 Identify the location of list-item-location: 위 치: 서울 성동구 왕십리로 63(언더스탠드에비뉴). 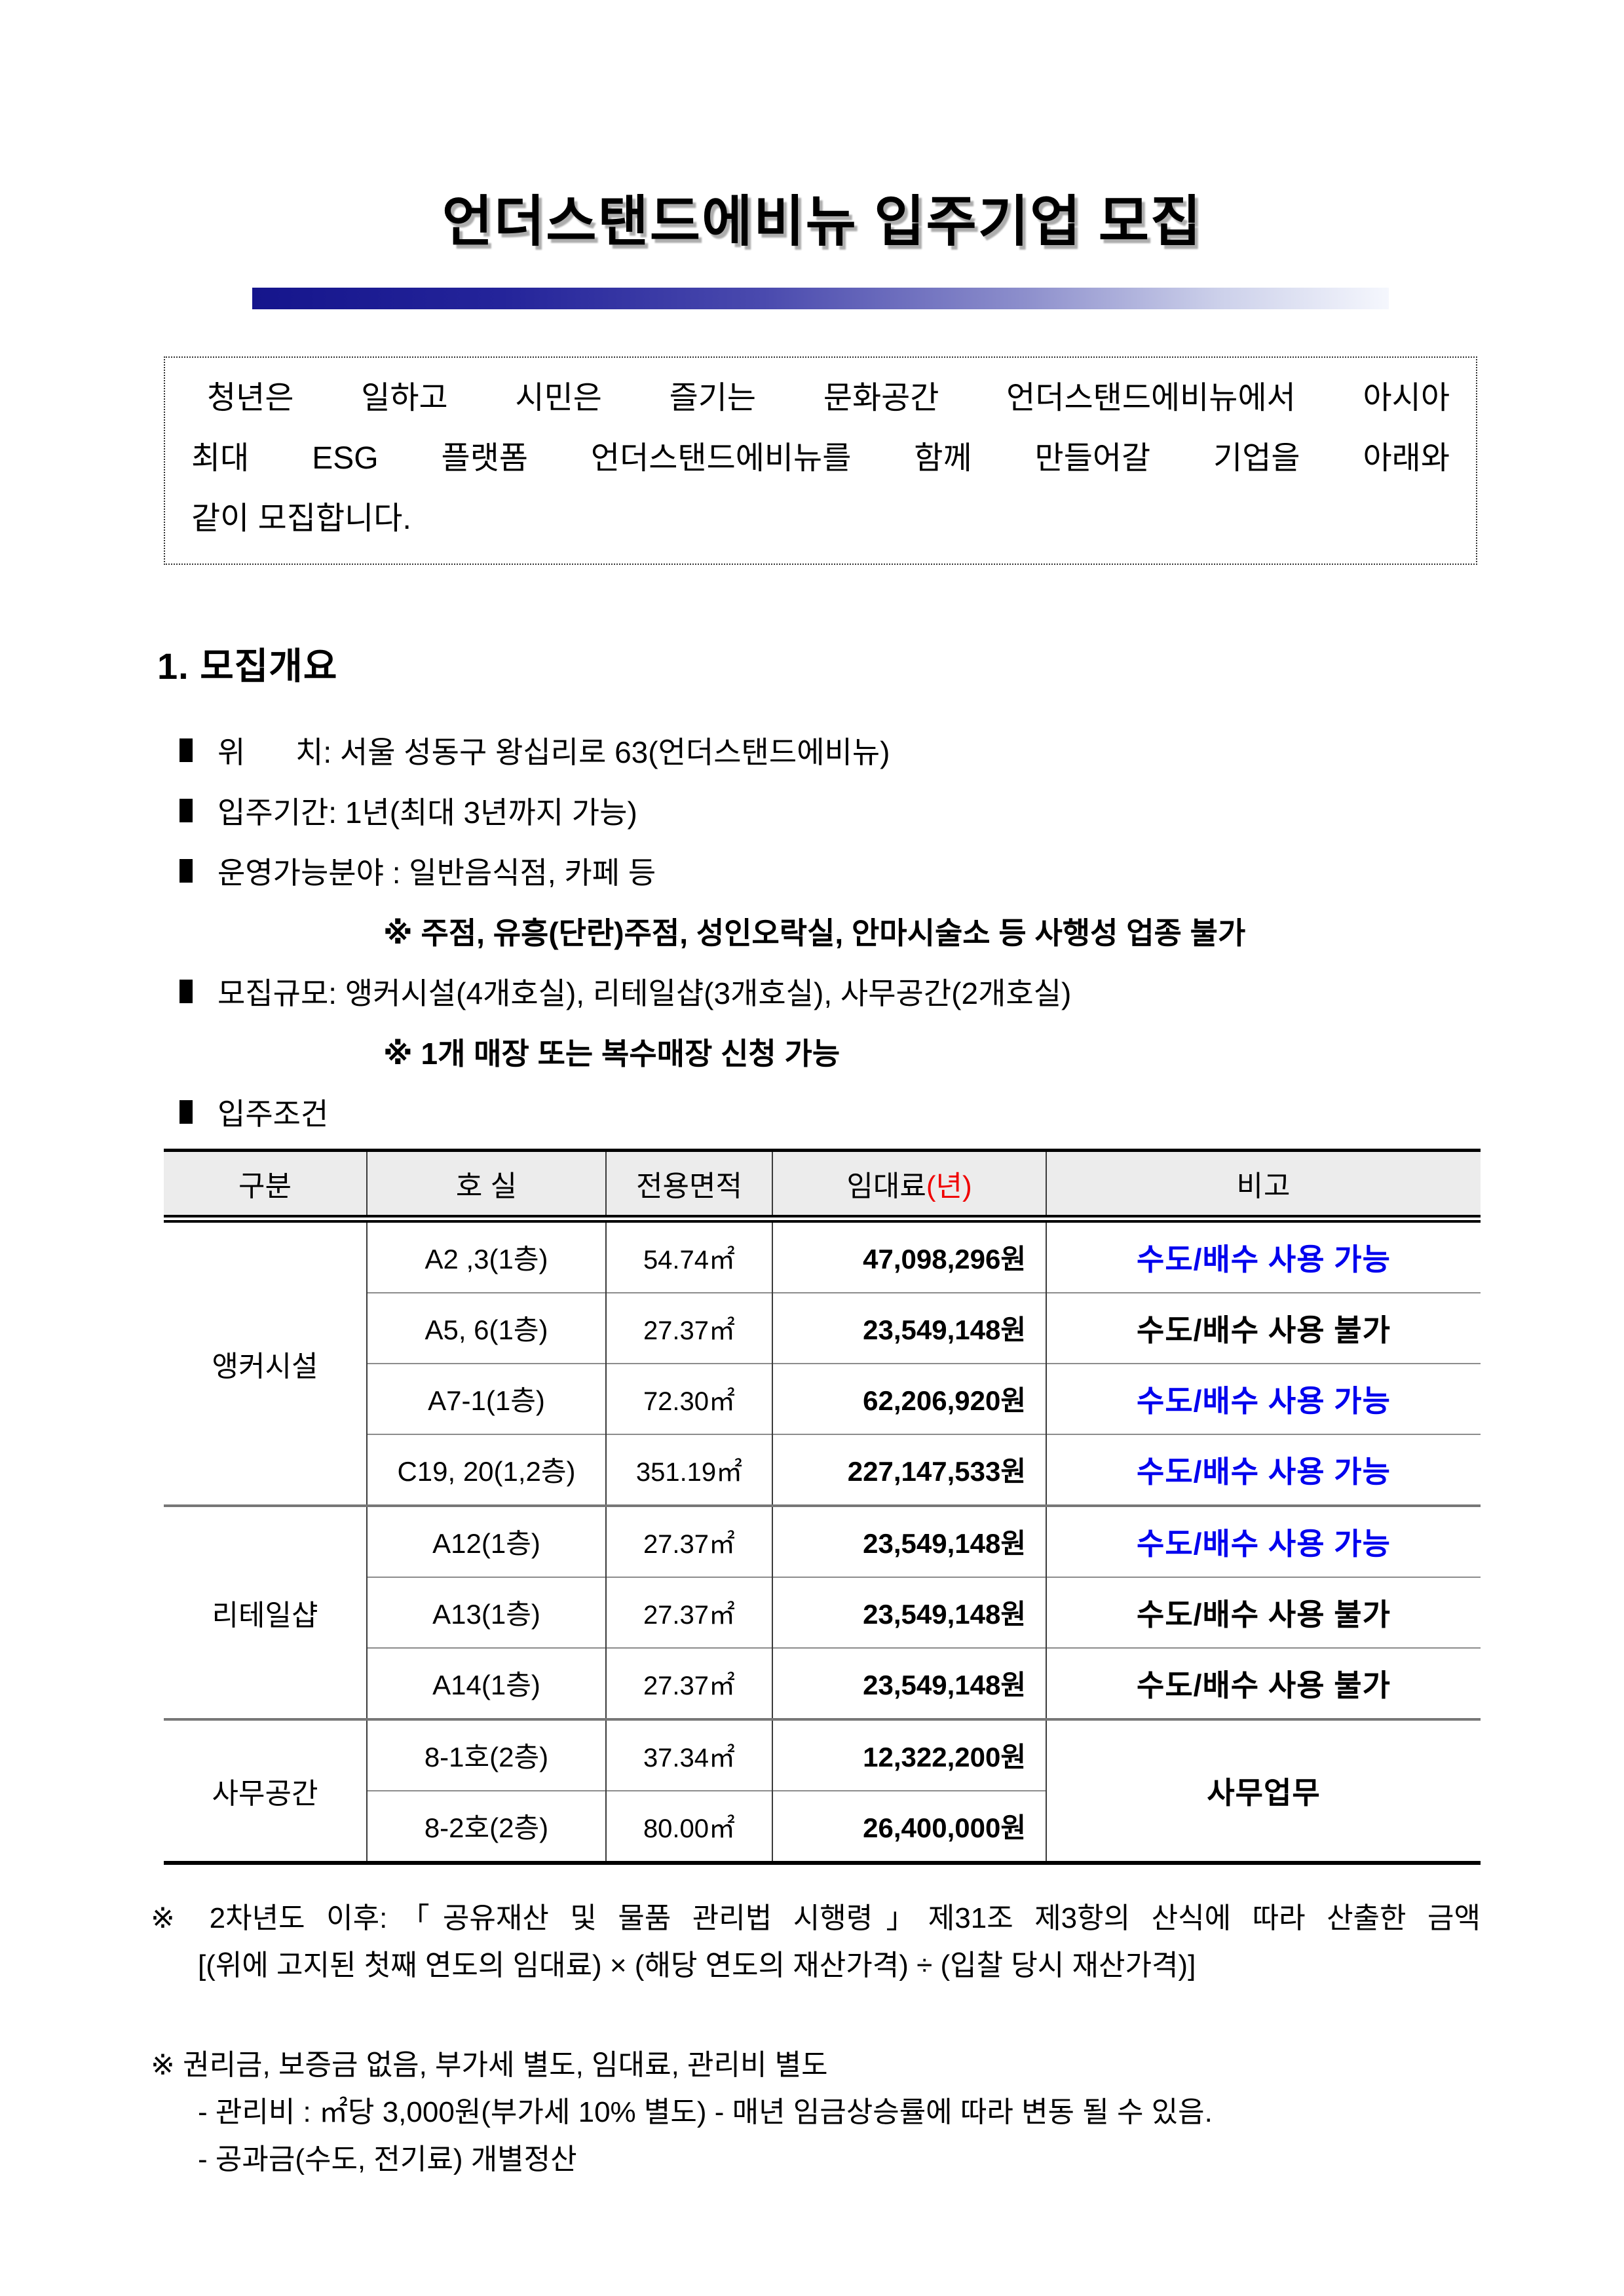
(822, 750).